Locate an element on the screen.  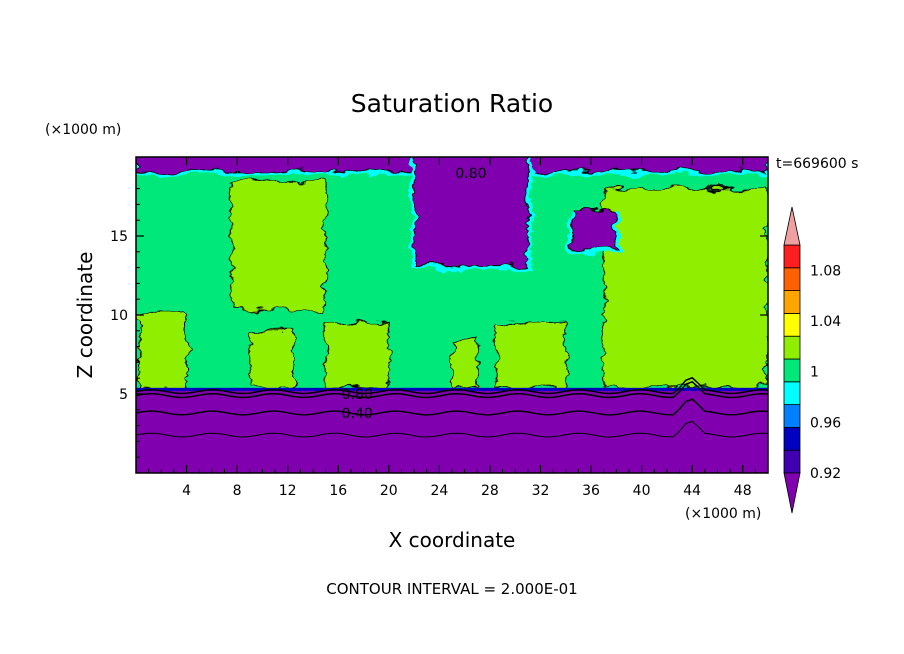
colorbar-lower-arrow is located at coordinates (792, 493).